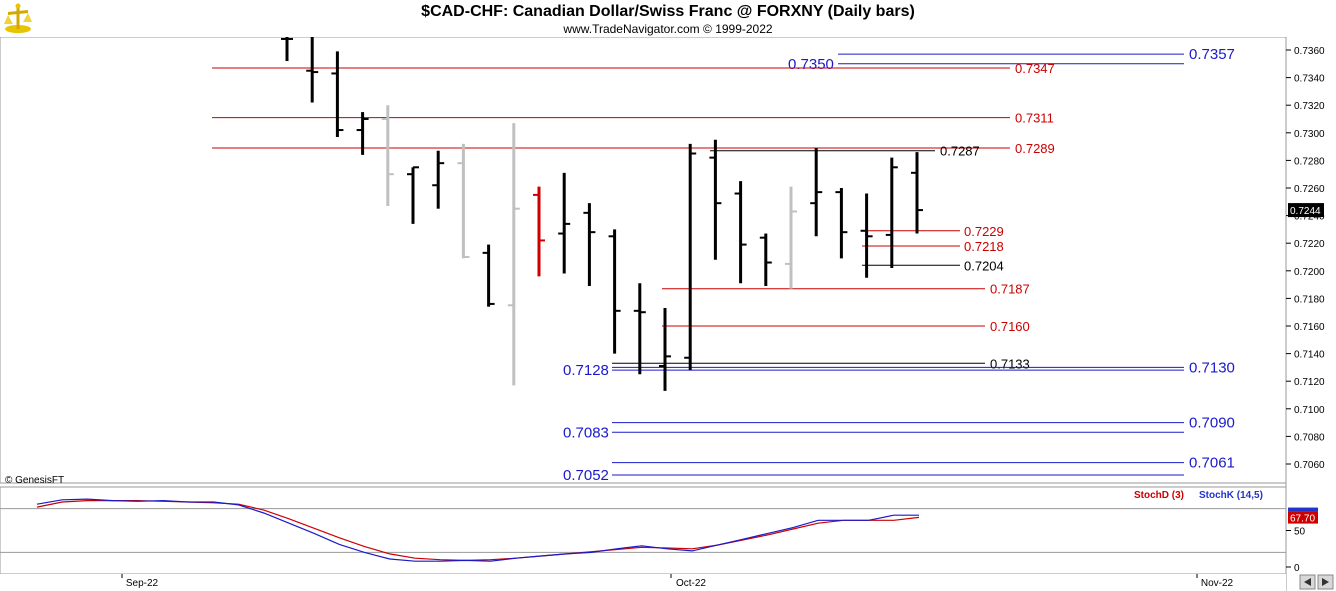 The image size is (1336, 591). I want to click on y-tick-label: 0.7180, so click(1309, 299).